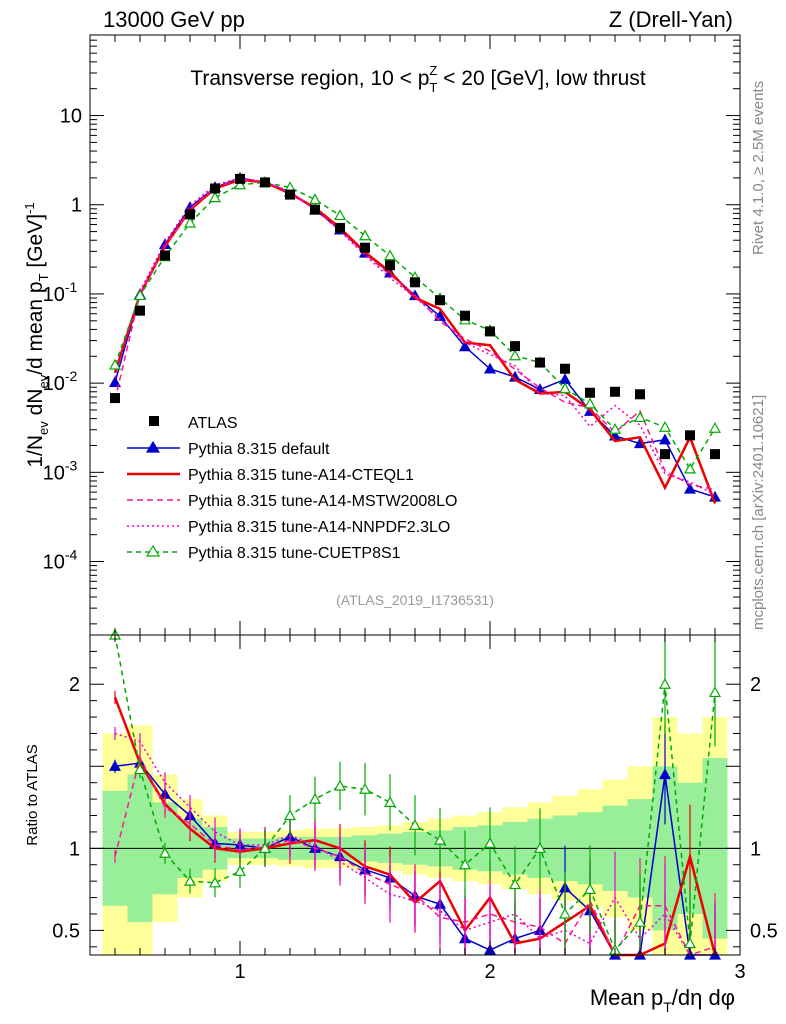 The image size is (786, 1024). I want to click on legend-label: Pythia 8.315 tune-A14-CTEQL1, so click(301, 475).